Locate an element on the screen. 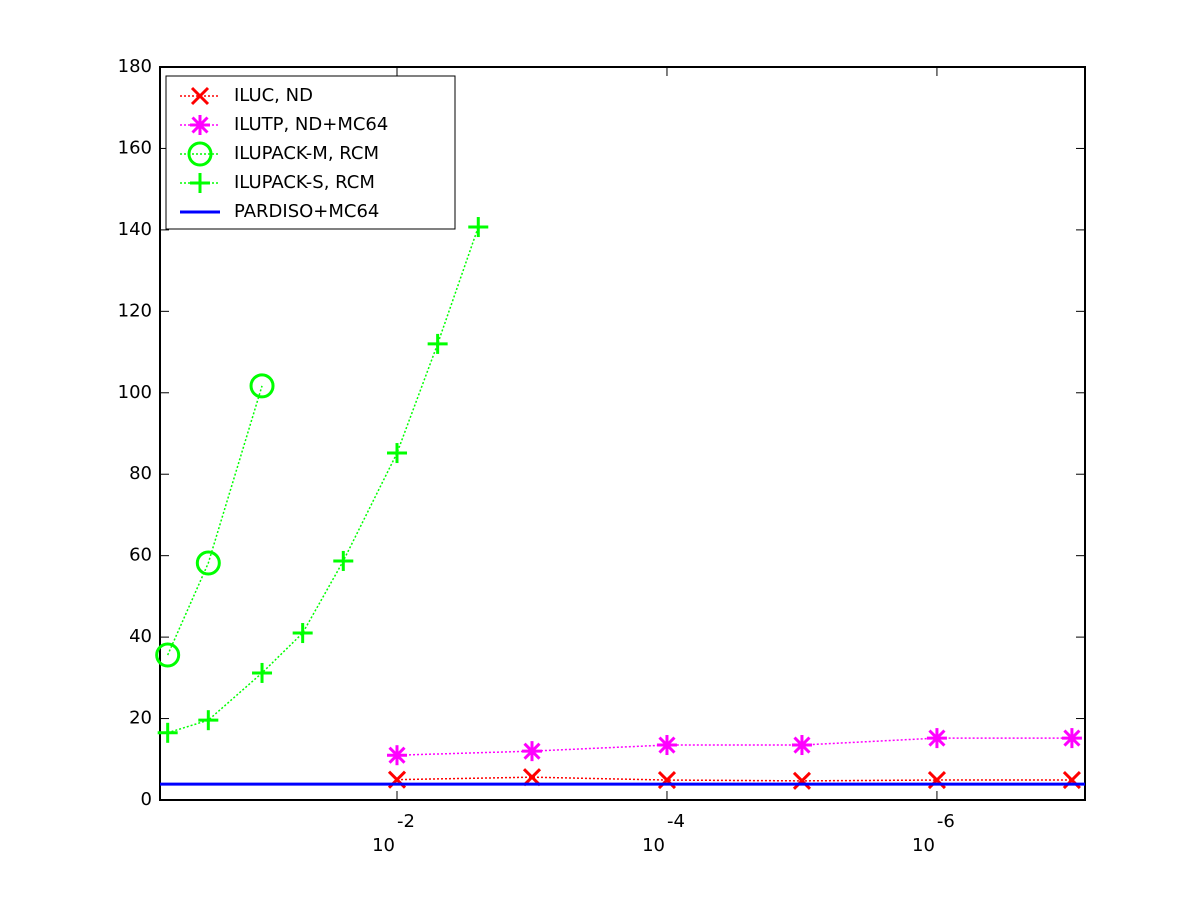 This screenshot has height=900, width=1200. y-tick-label: 0 is located at coordinates (146, 799).